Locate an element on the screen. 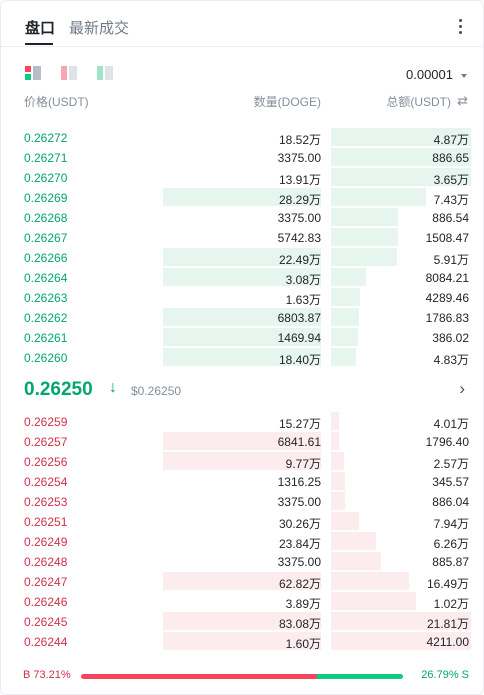  row-total: 886.65 is located at coordinates (450, 158).